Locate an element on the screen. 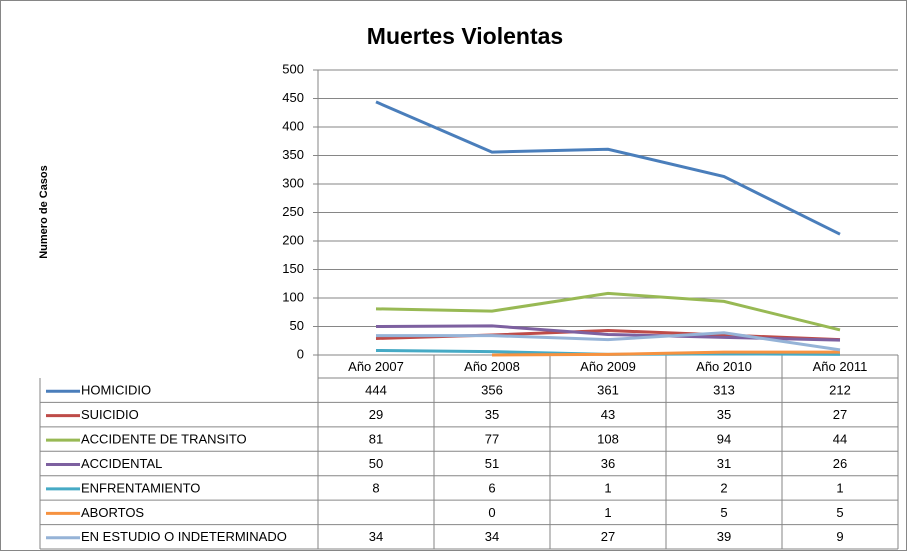 Image resolution: width=908 pixels, height=552 pixels. table-value: 0 is located at coordinates (491, 512).